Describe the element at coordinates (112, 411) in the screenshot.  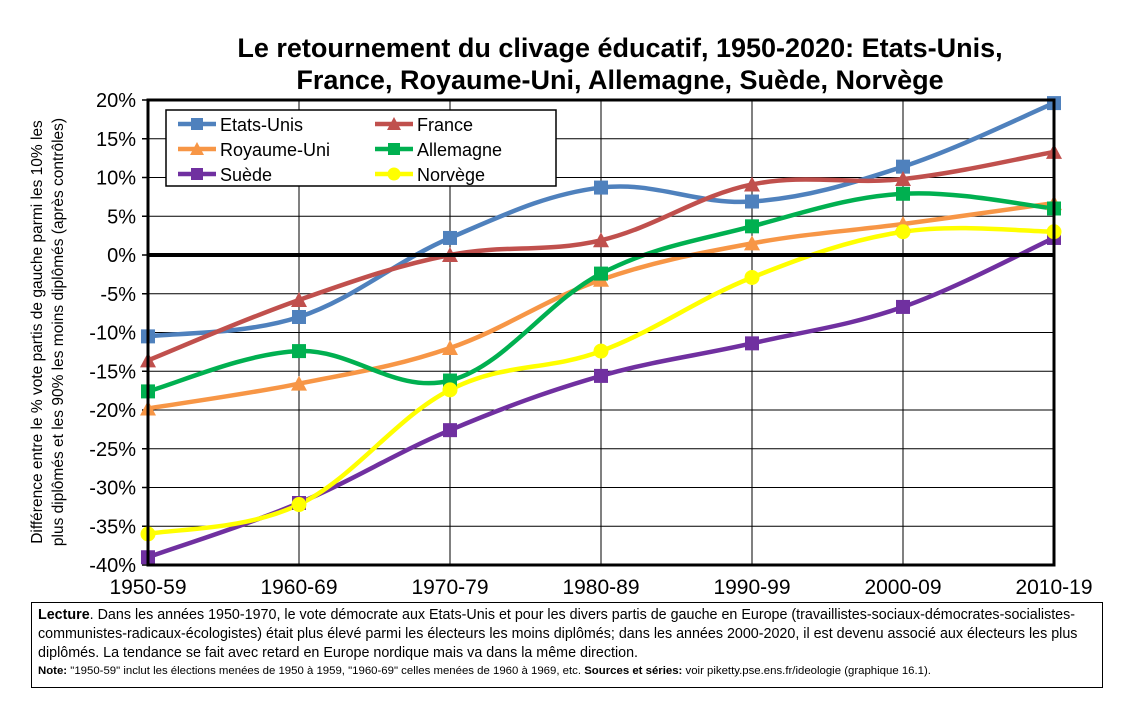
I see `y-tick-label: -20%` at that location.